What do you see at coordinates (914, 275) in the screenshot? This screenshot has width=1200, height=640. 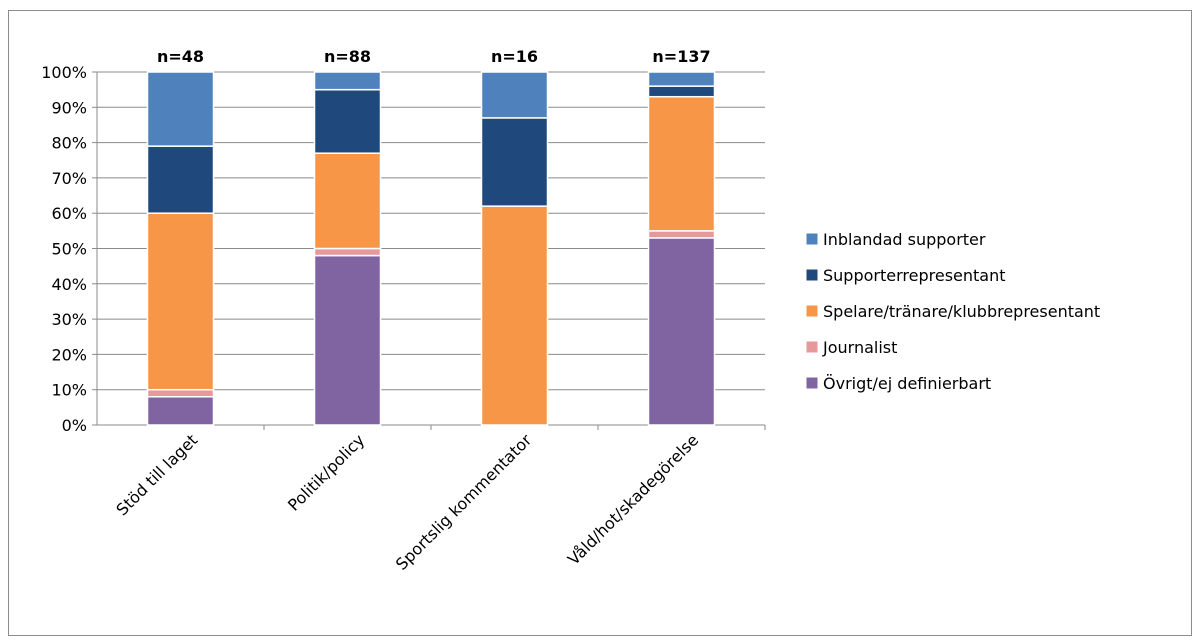 I see `legend-label: Supporterrepresentant` at bounding box center [914, 275].